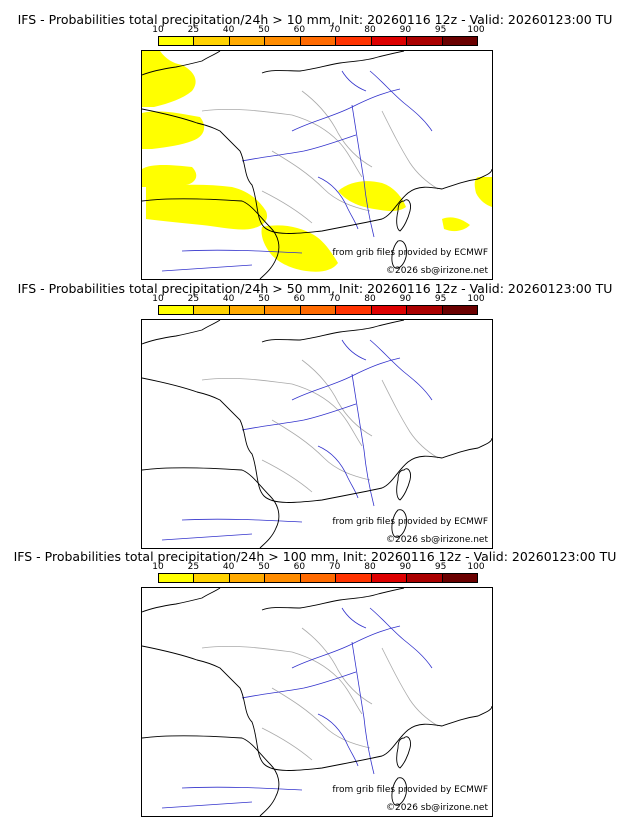  I want to click on scale-tick-label: 40, so click(228, 299).